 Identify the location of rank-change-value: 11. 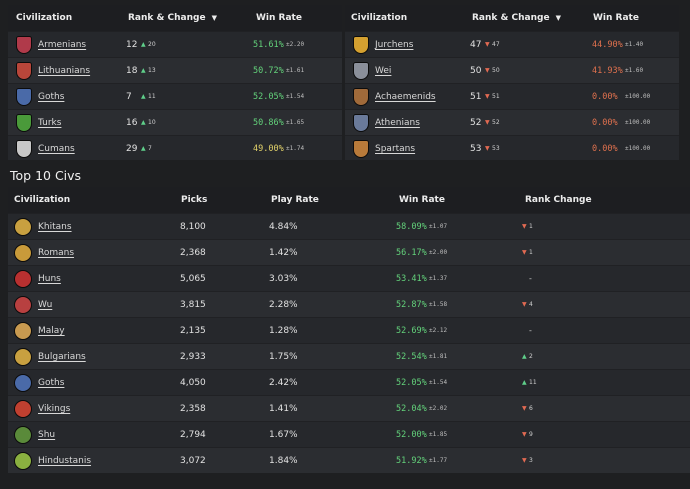
(152, 96).